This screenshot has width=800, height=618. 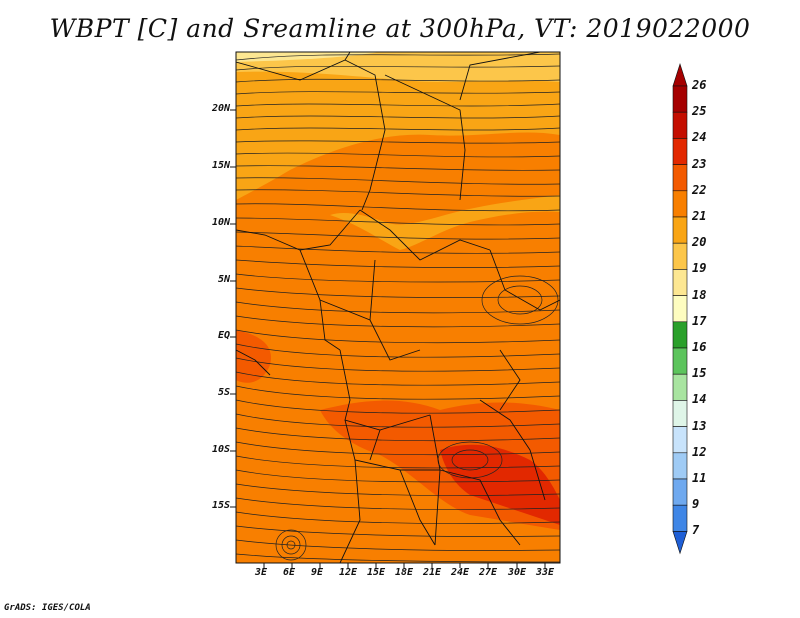 What do you see at coordinates (699, 451) in the screenshot?
I see `colorbar-label: 12` at bounding box center [699, 451].